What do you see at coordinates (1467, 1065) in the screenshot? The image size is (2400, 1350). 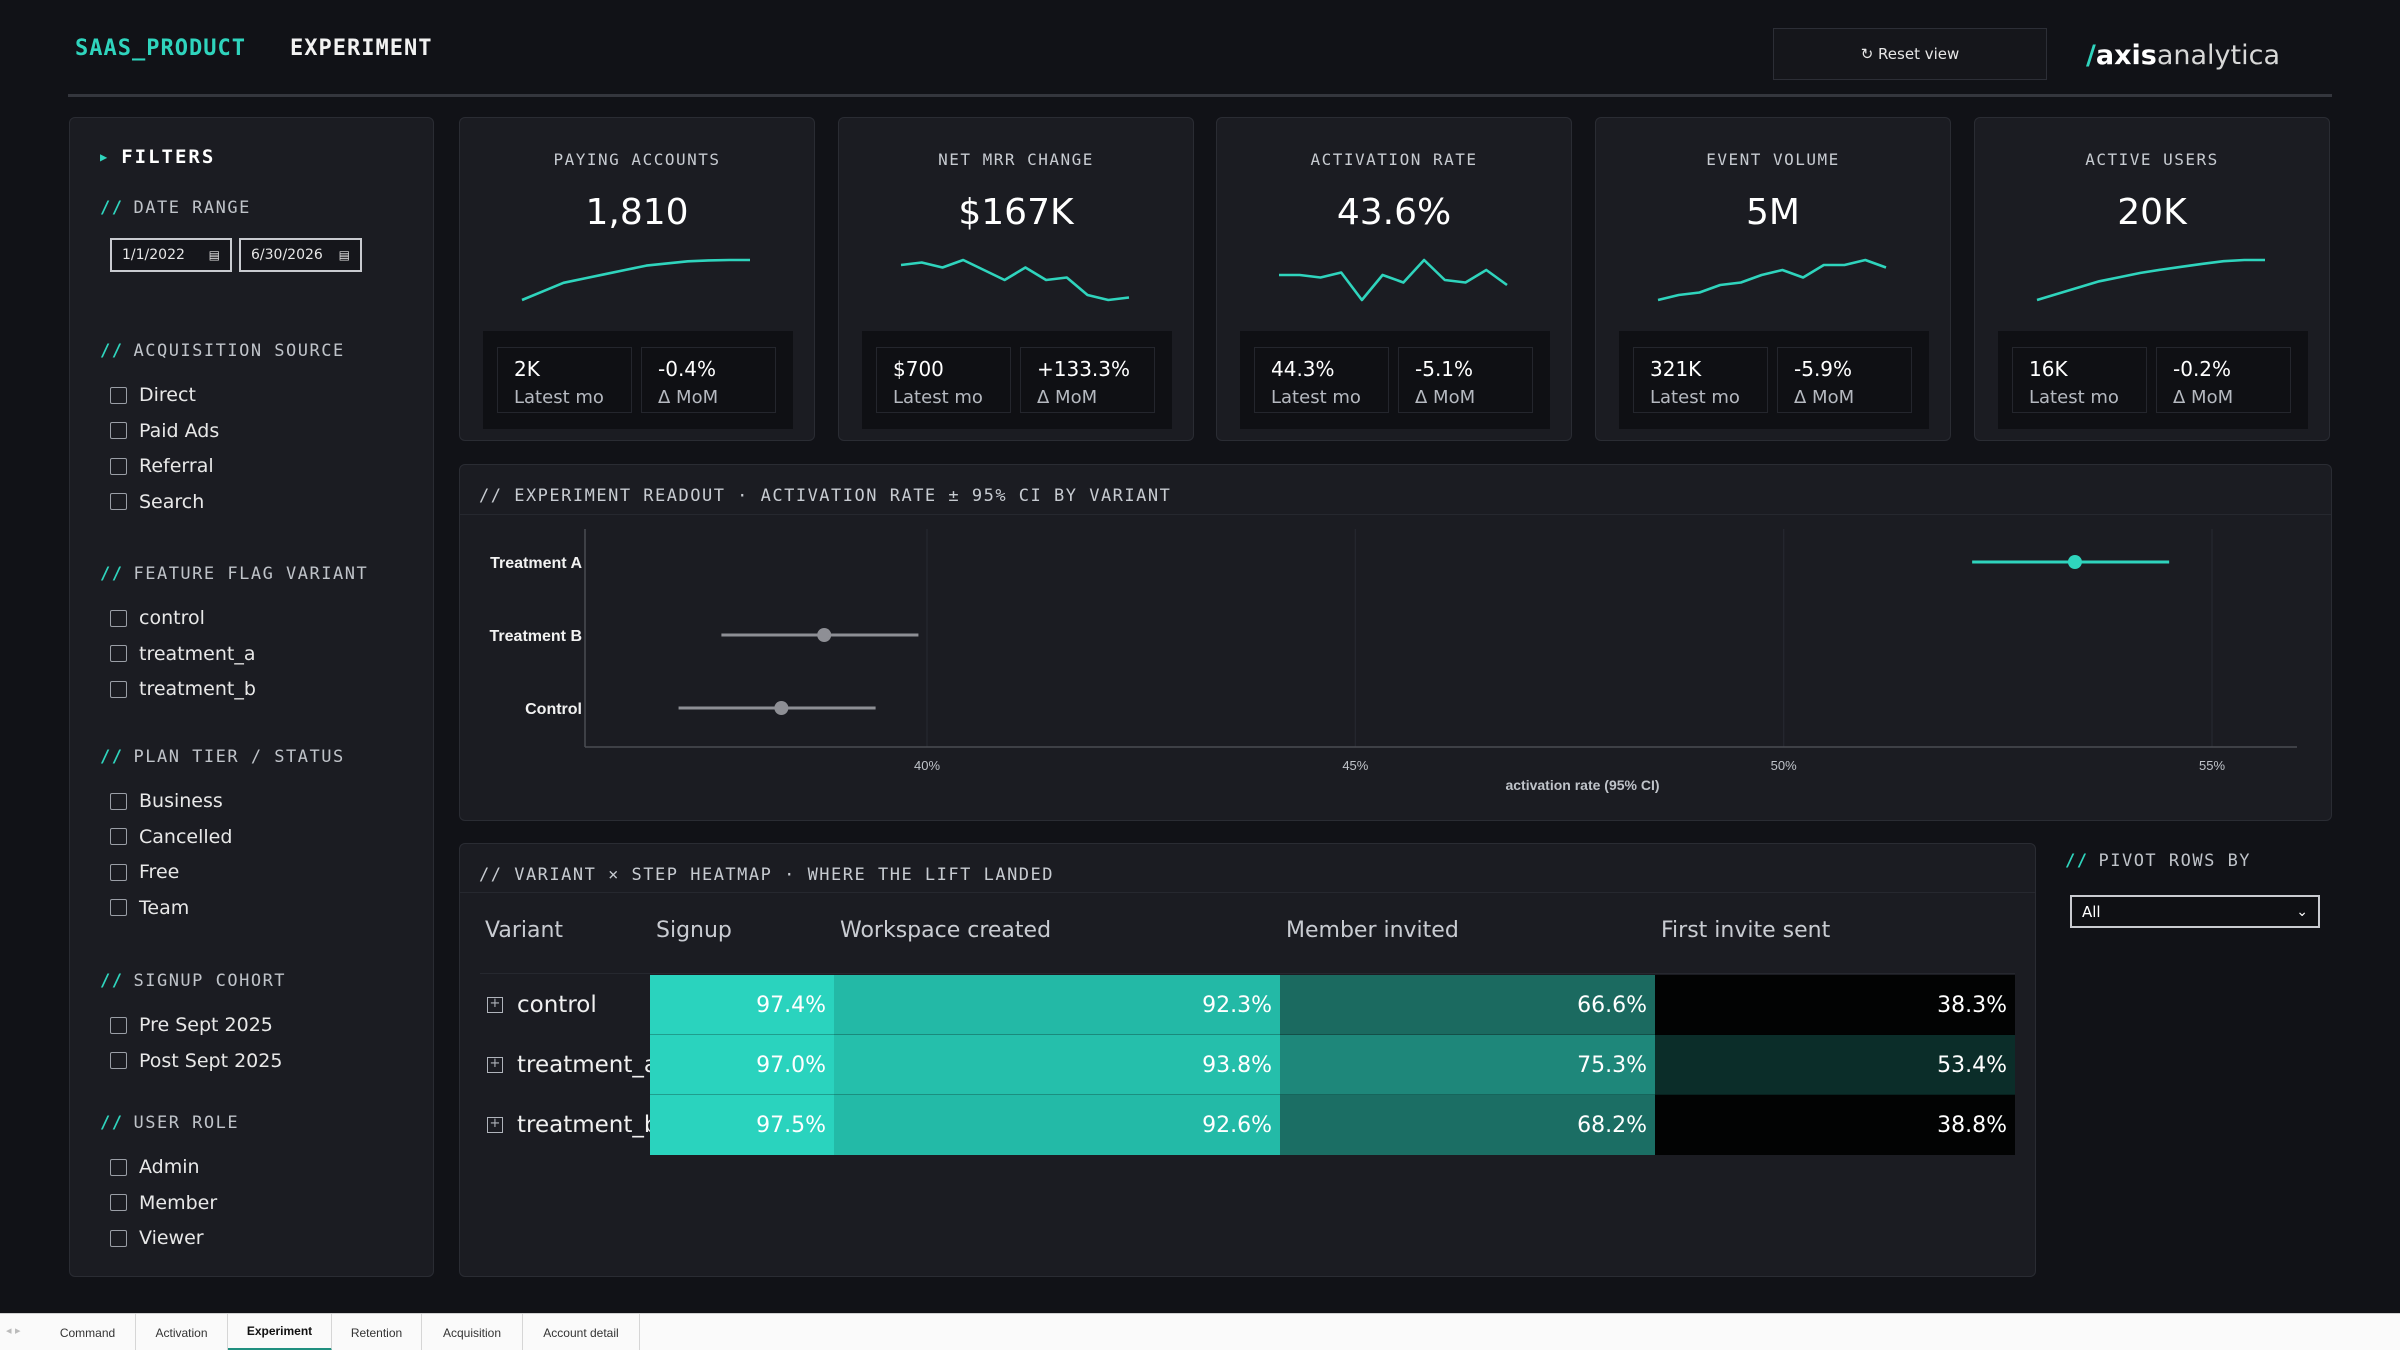 I see `heatmap-cell: 75.3%` at bounding box center [1467, 1065].